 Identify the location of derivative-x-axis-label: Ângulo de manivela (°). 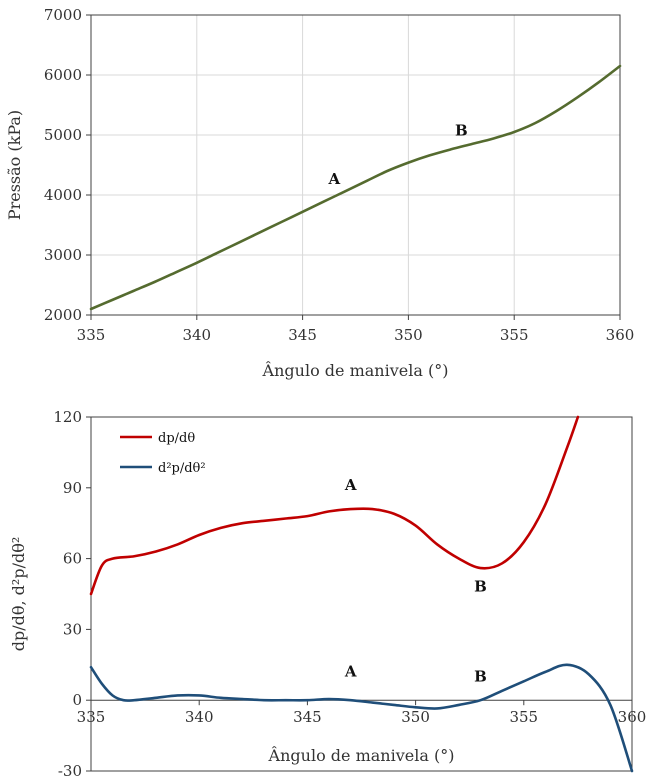
(361, 755).